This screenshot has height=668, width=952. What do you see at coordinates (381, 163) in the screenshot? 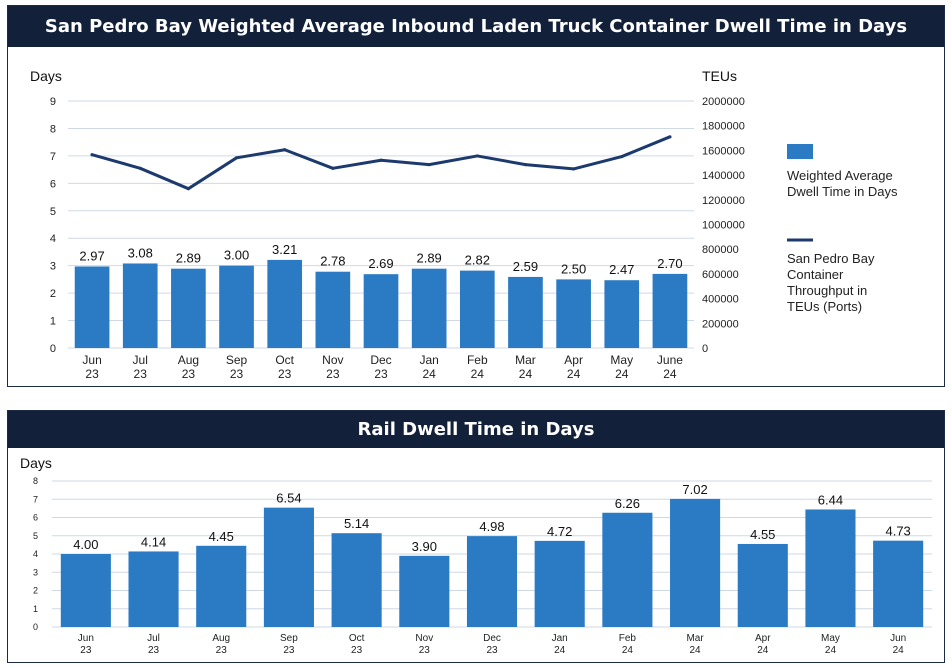
I see `throughput-line` at bounding box center [381, 163].